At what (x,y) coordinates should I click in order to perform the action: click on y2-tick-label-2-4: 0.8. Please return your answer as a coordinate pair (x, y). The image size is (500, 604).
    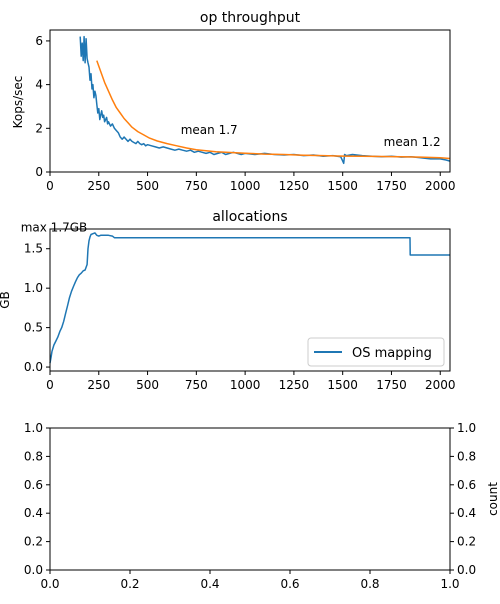
    Looking at the image, I should click on (466, 456).